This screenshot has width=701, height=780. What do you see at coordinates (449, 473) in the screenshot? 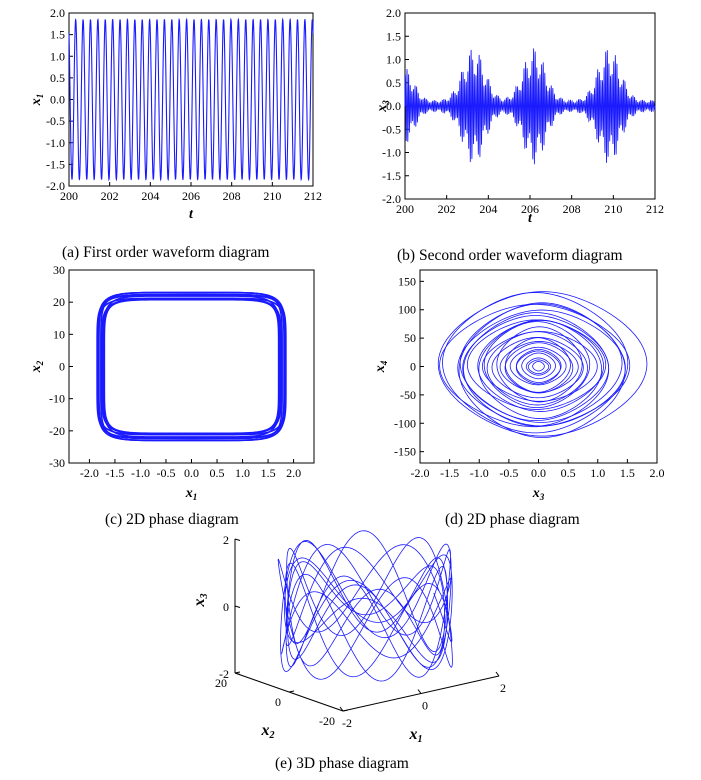
I see `x-tick-label: -1.5` at bounding box center [449, 473].